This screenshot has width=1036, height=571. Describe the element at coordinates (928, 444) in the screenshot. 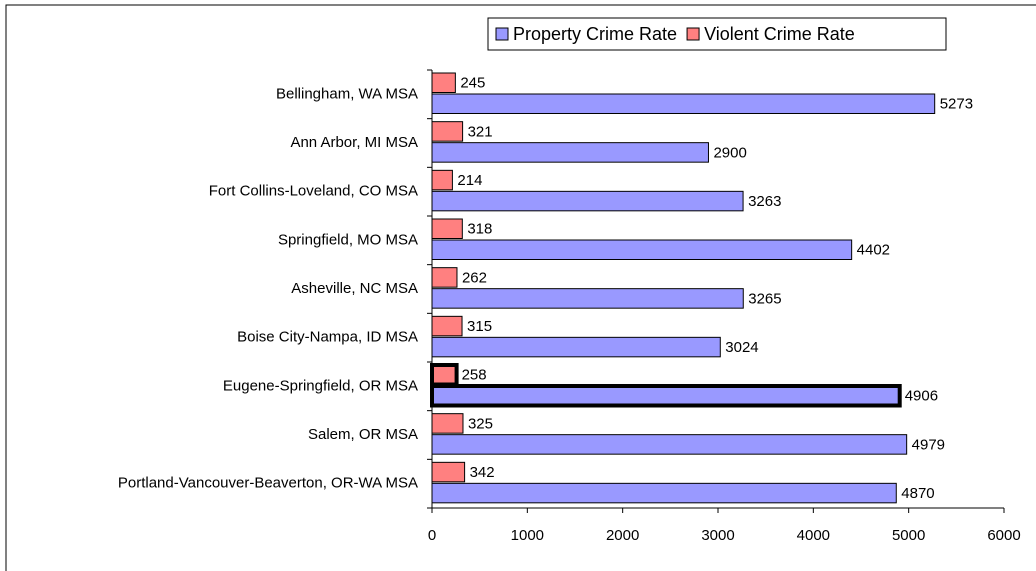

I see `data-label: 4979` at that location.